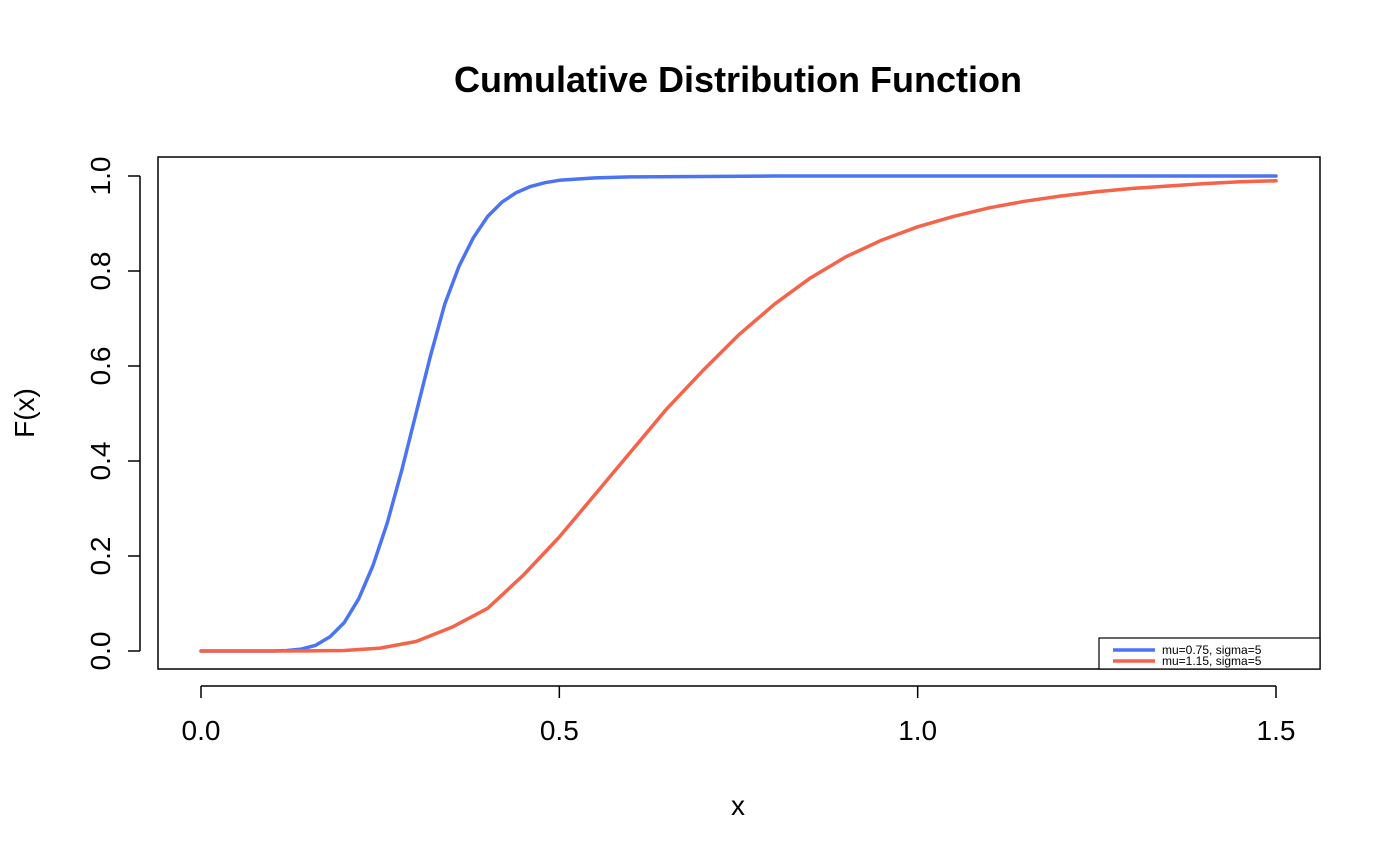 This screenshot has height=866, width=1400. What do you see at coordinates (100, 651) in the screenshot?
I see `y-tick-label: 0.0` at bounding box center [100, 651].